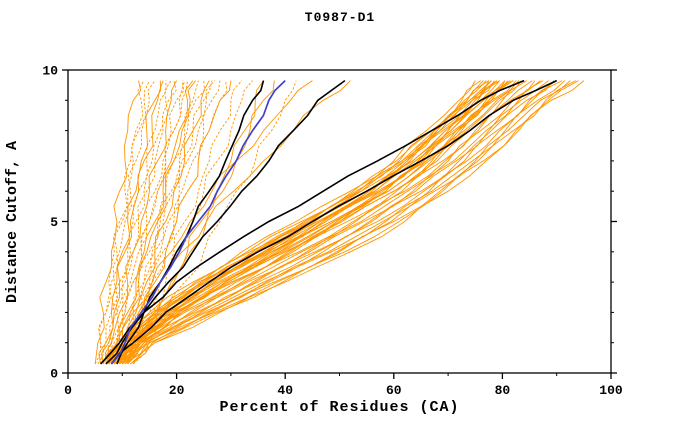 This screenshot has height=440, width=680. Describe the element at coordinates (54, 222) in the screenshot. I see `y-tick-label: 5` at that location.